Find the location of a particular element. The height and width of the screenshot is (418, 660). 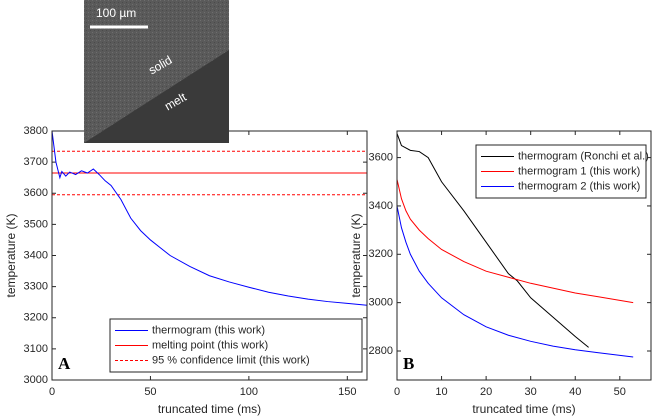

legend-label: thermogram 1 (this work) is located at coordinates (579, 171).